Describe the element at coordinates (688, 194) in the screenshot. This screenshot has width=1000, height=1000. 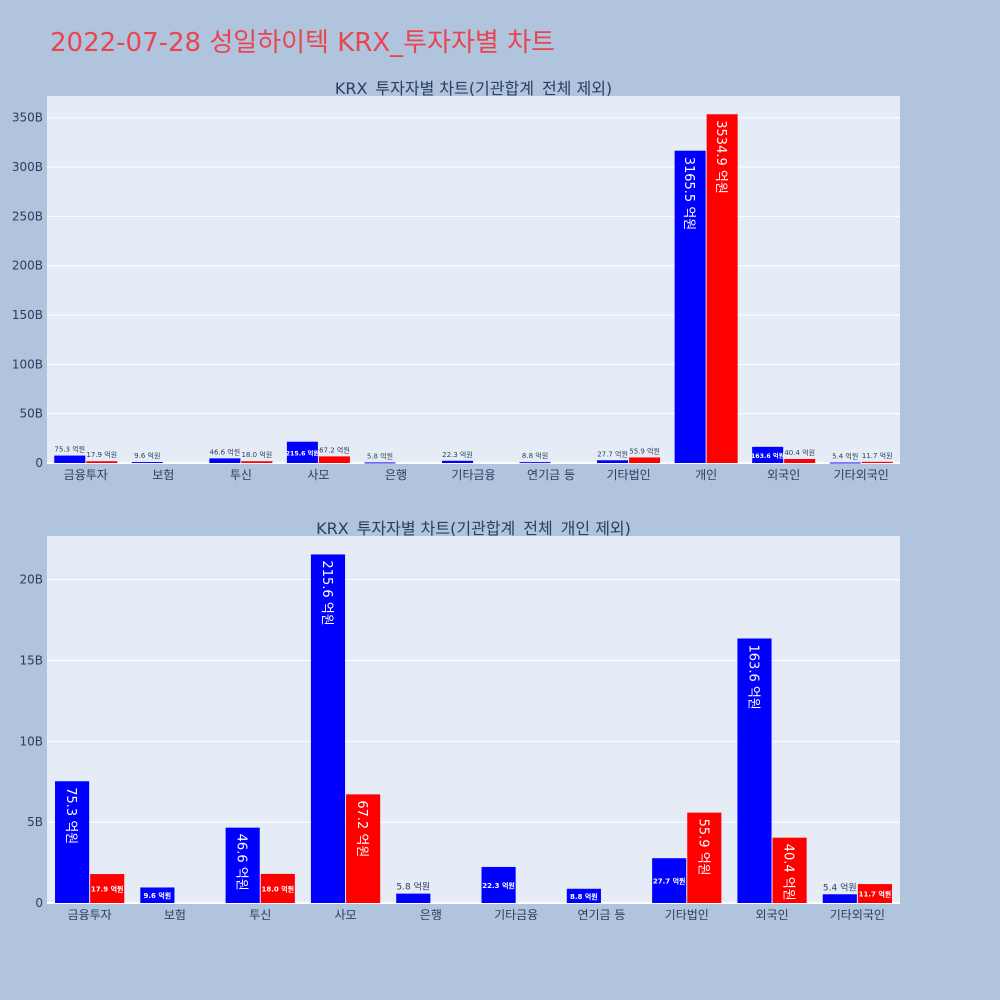
I see `data-label: 3165.5 억원` at that location.